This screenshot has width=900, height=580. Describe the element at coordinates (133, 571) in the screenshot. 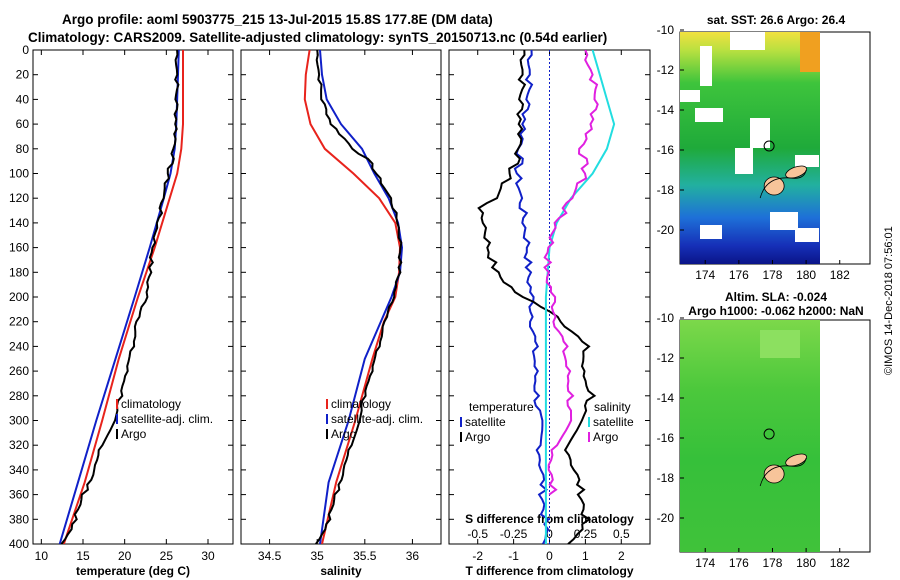

I see `x-axis-label: temperature (deg C)` at that location.